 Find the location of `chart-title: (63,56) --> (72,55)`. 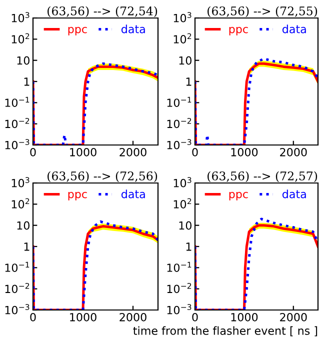

chart-title: (63,56) --> (72,55) is located at coordinates (263, 12).